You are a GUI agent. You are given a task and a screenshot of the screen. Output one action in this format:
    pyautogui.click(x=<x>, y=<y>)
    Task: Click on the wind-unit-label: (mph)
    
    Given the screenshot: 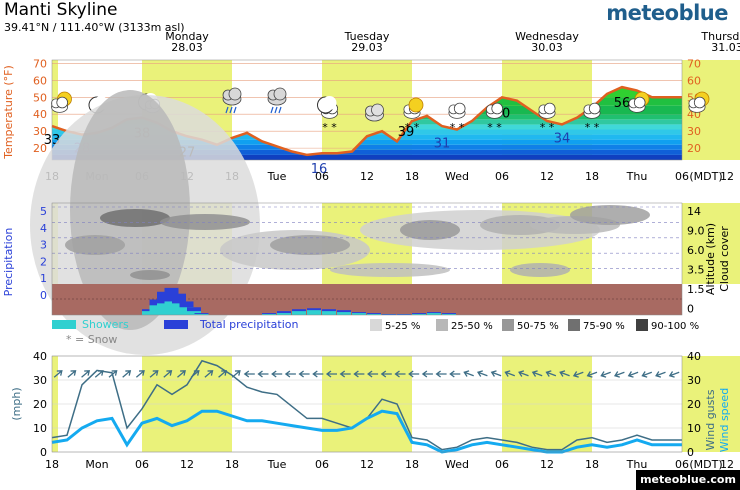 What is the action you would take?
    pyautogui.click(x=16, y=403)
    